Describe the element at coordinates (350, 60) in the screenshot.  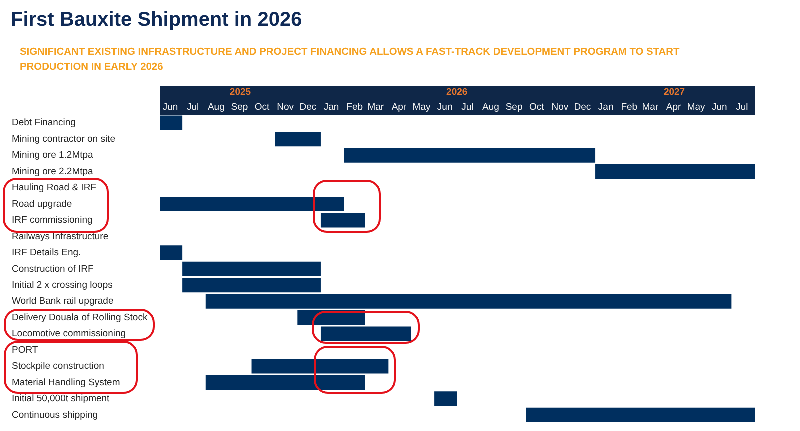
I see `chart-subtitle: SIGNIFICANT EXISTING INFRASTRUCTURE AND PROJECT FINANCING ALLOWS A FAST-TRACK DEVELOPMENT PROGRAM TO START PRODUCTION IN EARLY 2026` at that location.